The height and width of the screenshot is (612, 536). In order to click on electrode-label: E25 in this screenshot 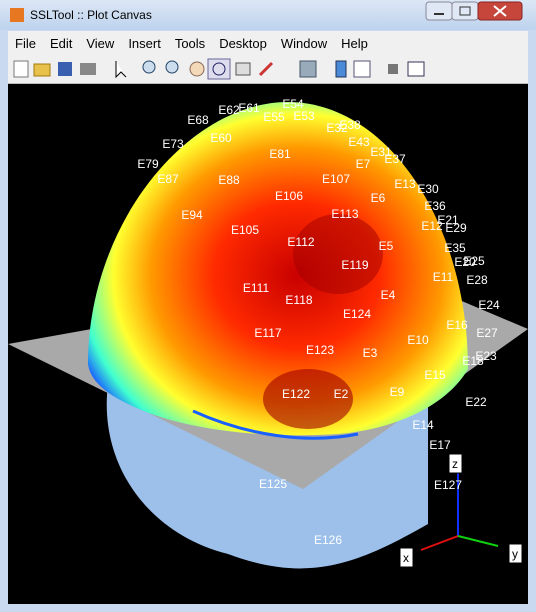, I will do `click(474, 261)`.